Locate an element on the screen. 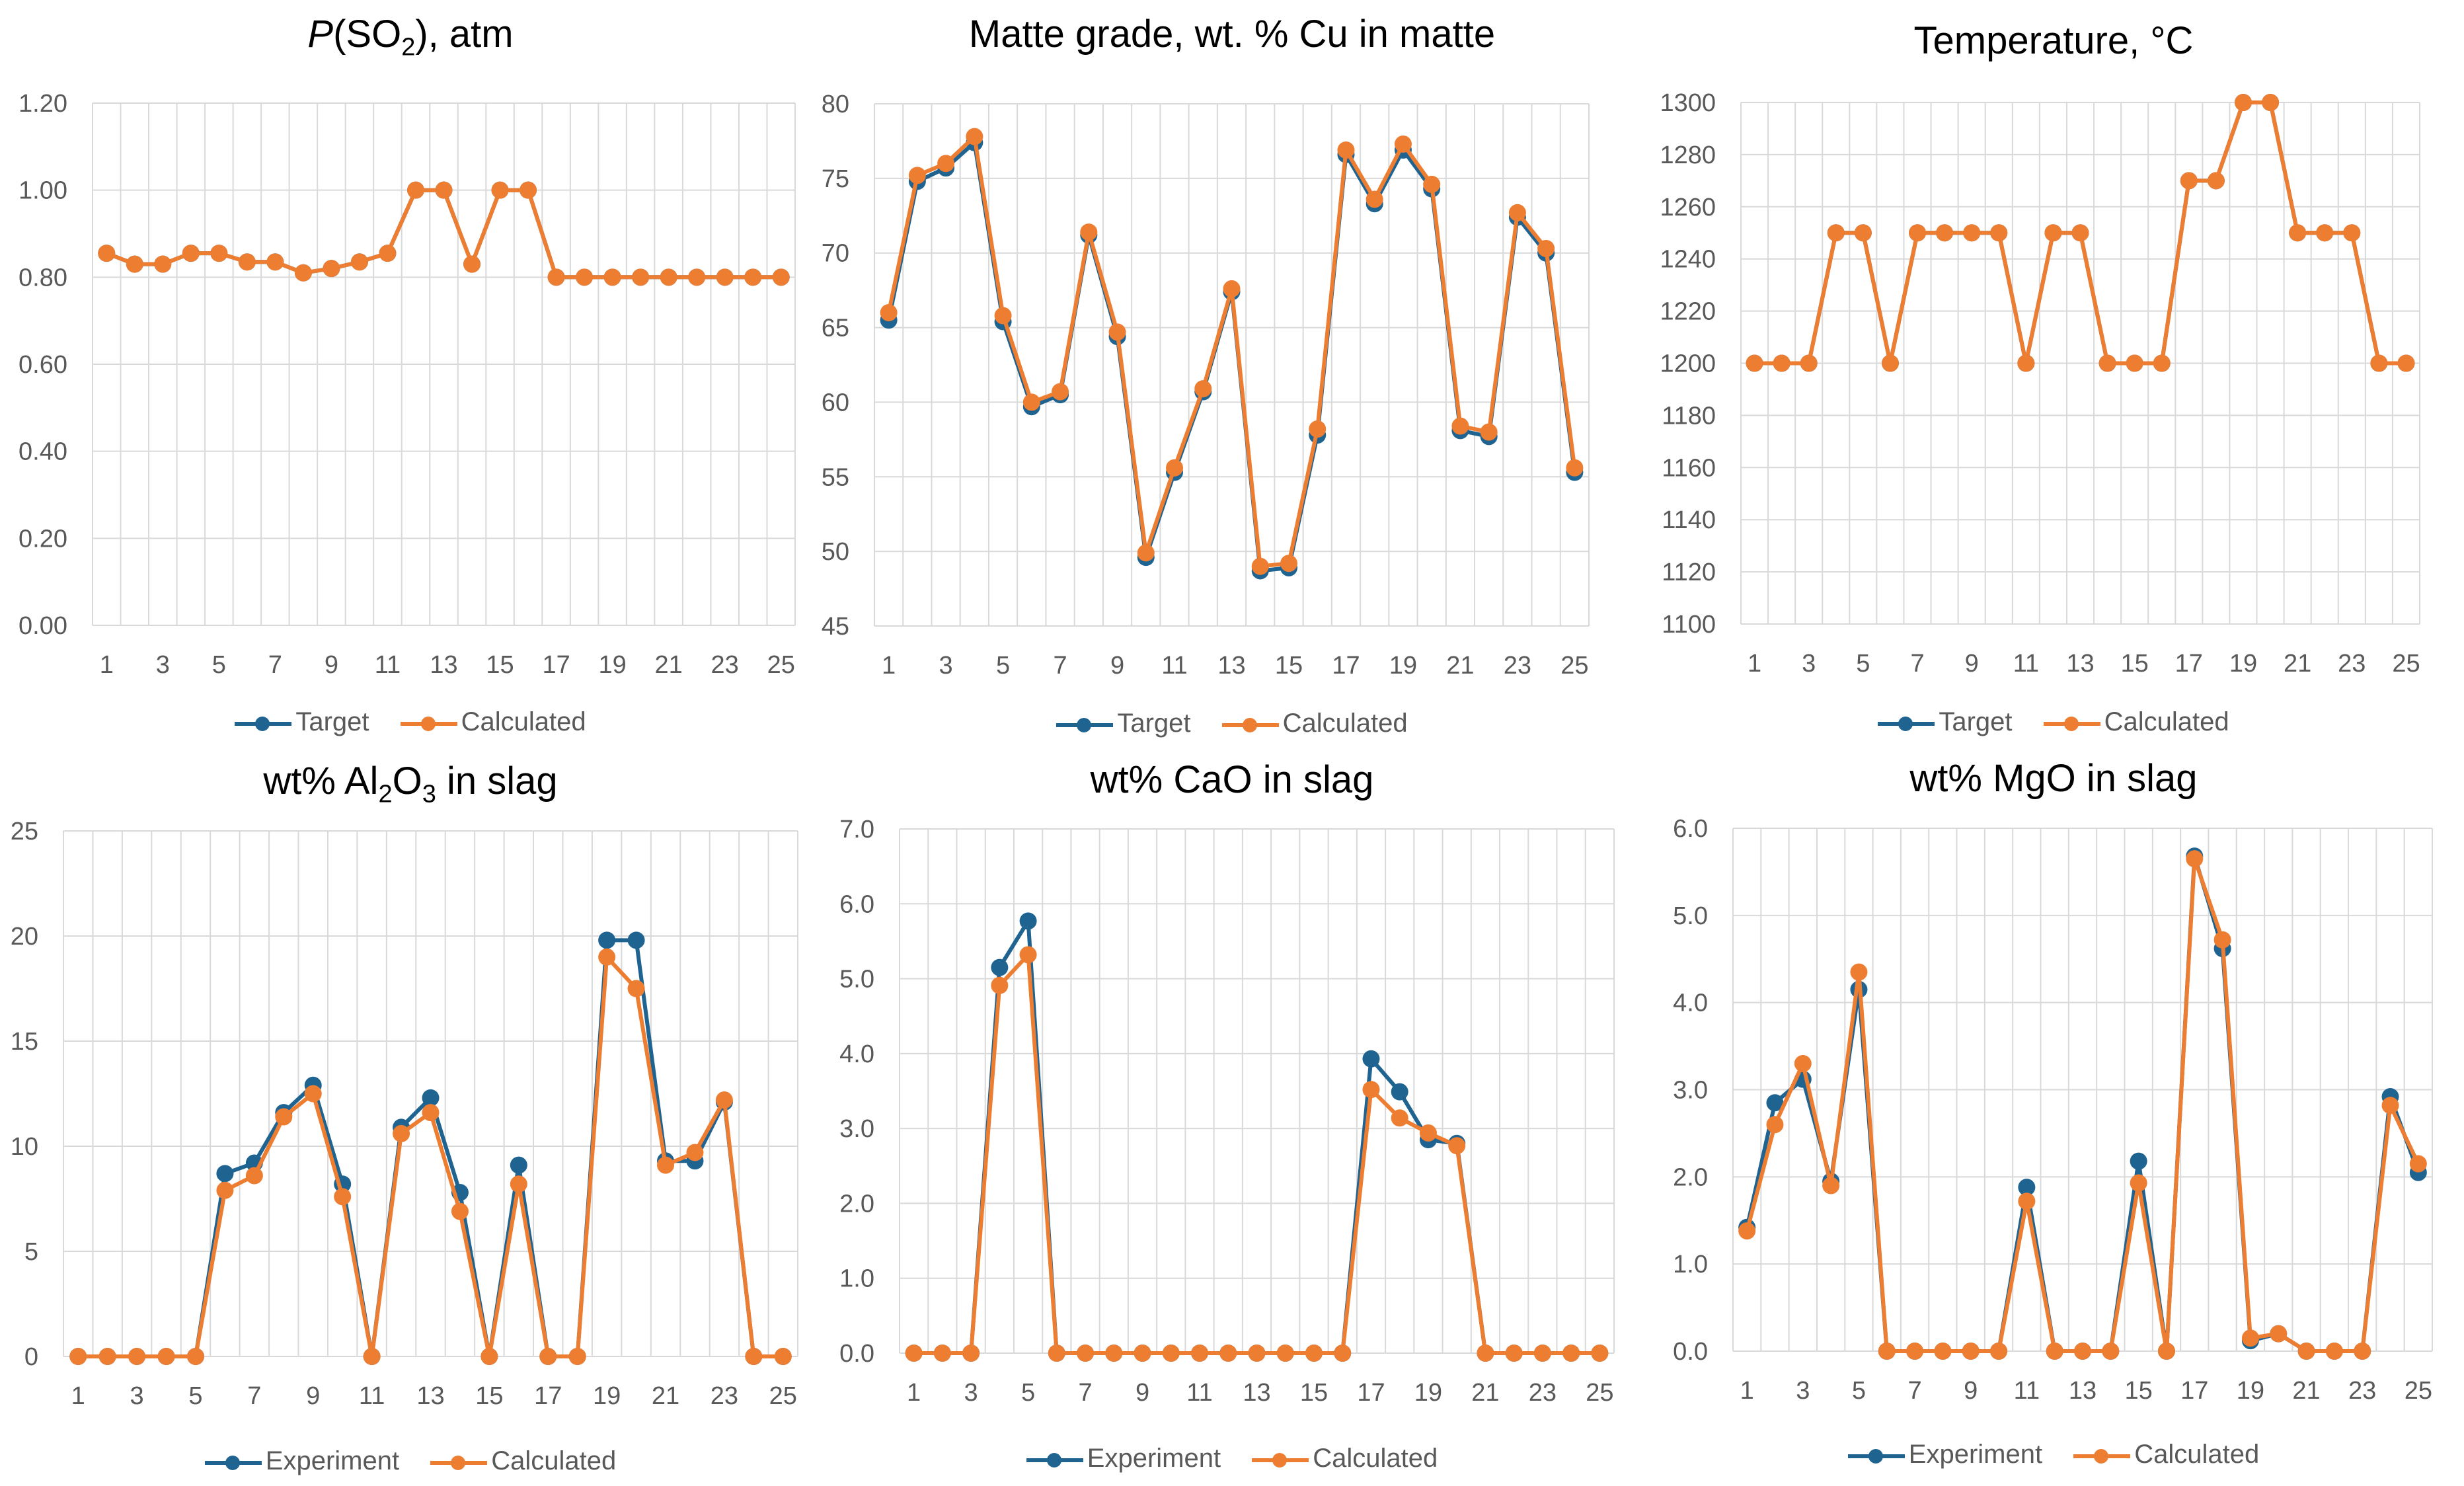  y-tick-label: 7.0 is located at coordinates (856, 829).